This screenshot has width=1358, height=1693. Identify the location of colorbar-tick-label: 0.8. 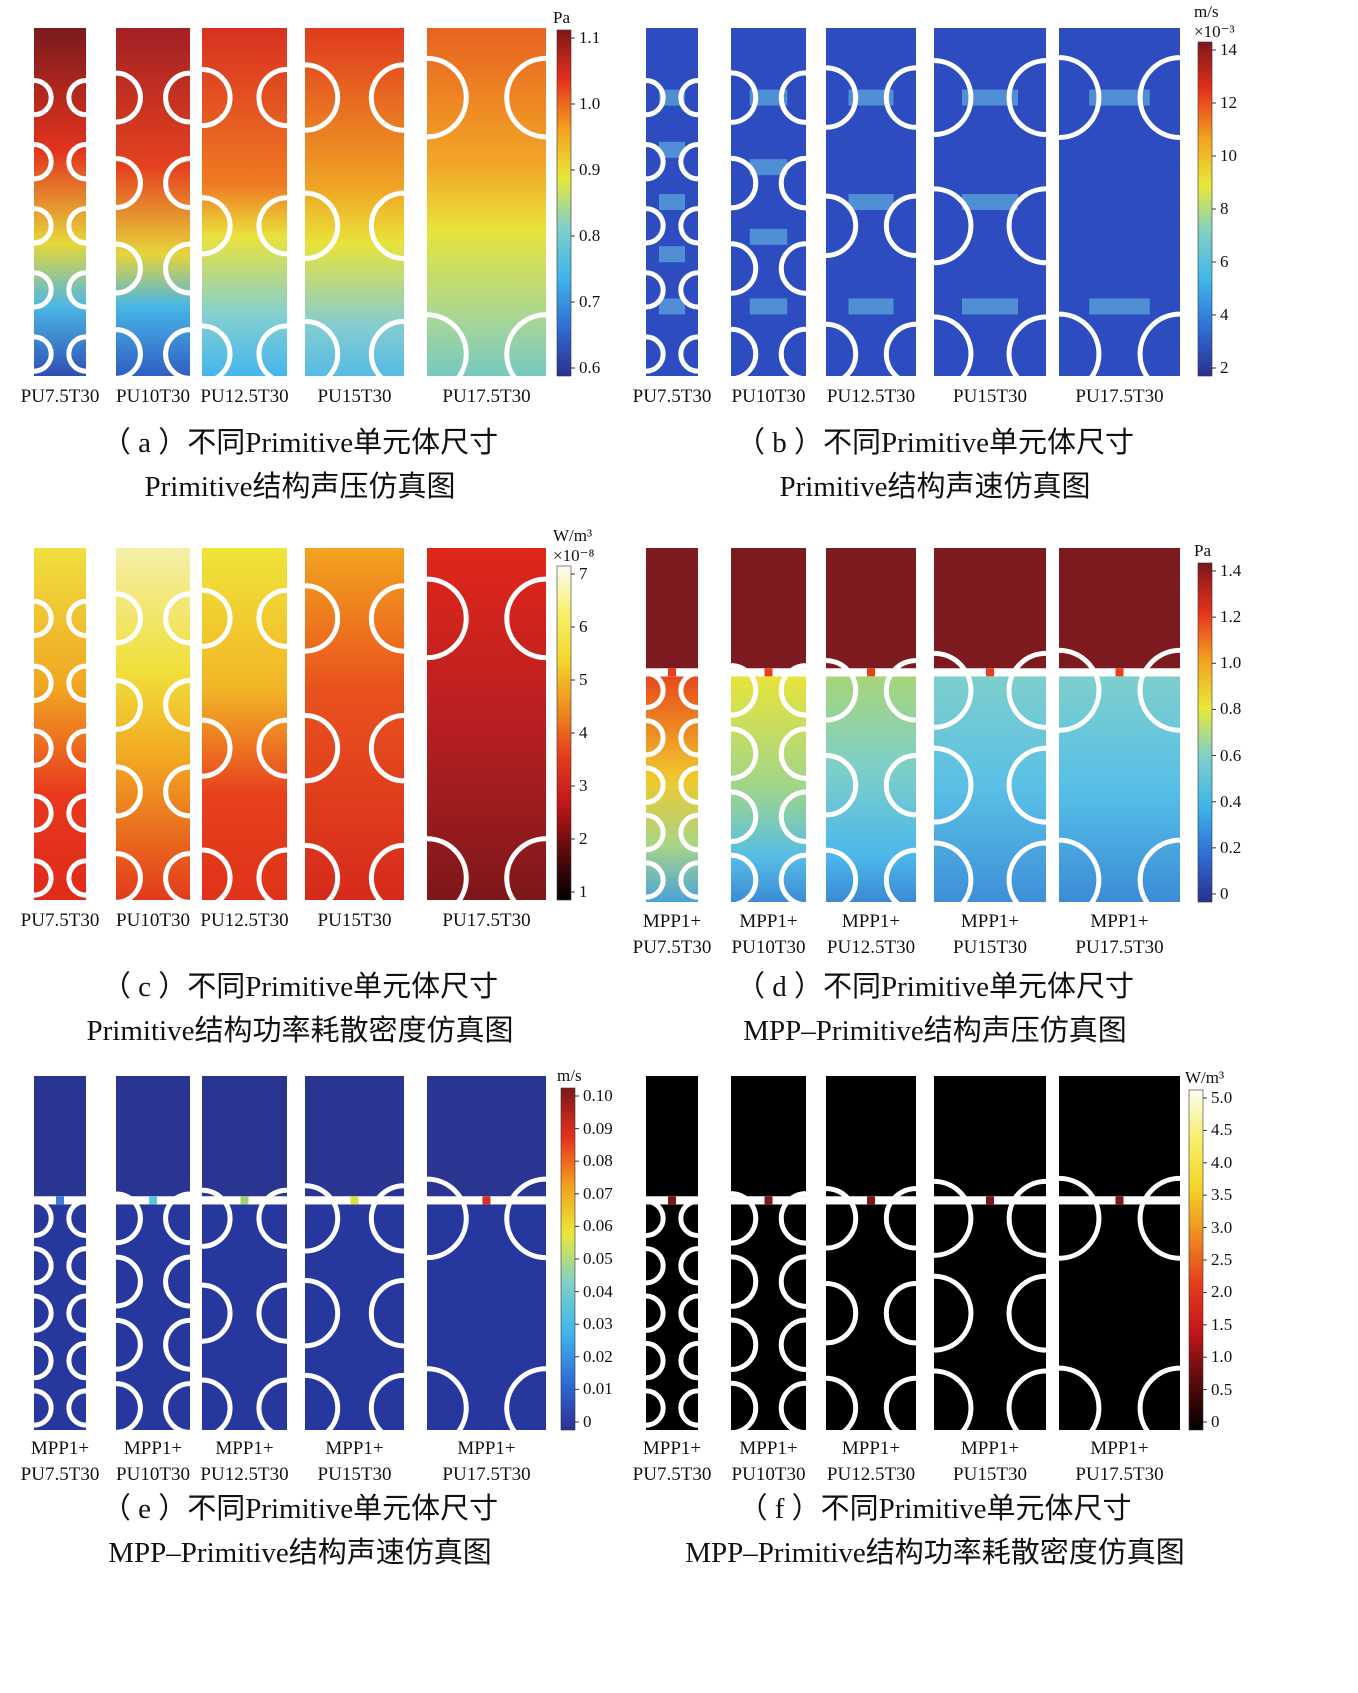
(1231, 709).